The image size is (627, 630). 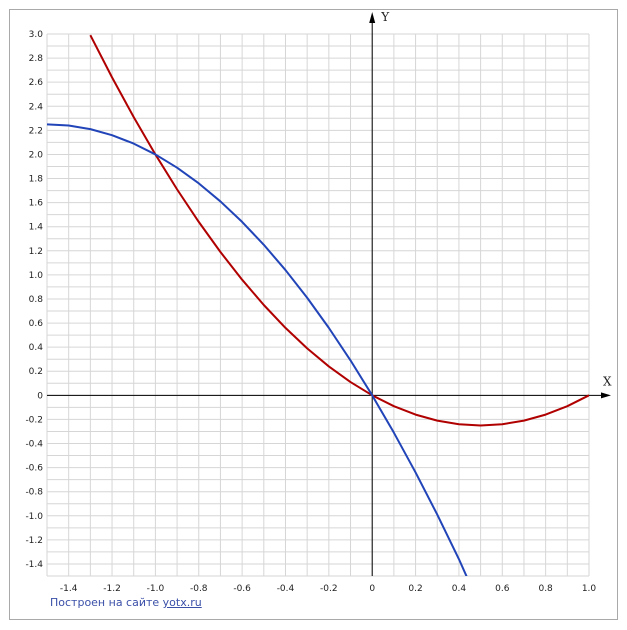 I want to click on y-tick-label: -1.2, so click(x=34, y=541).